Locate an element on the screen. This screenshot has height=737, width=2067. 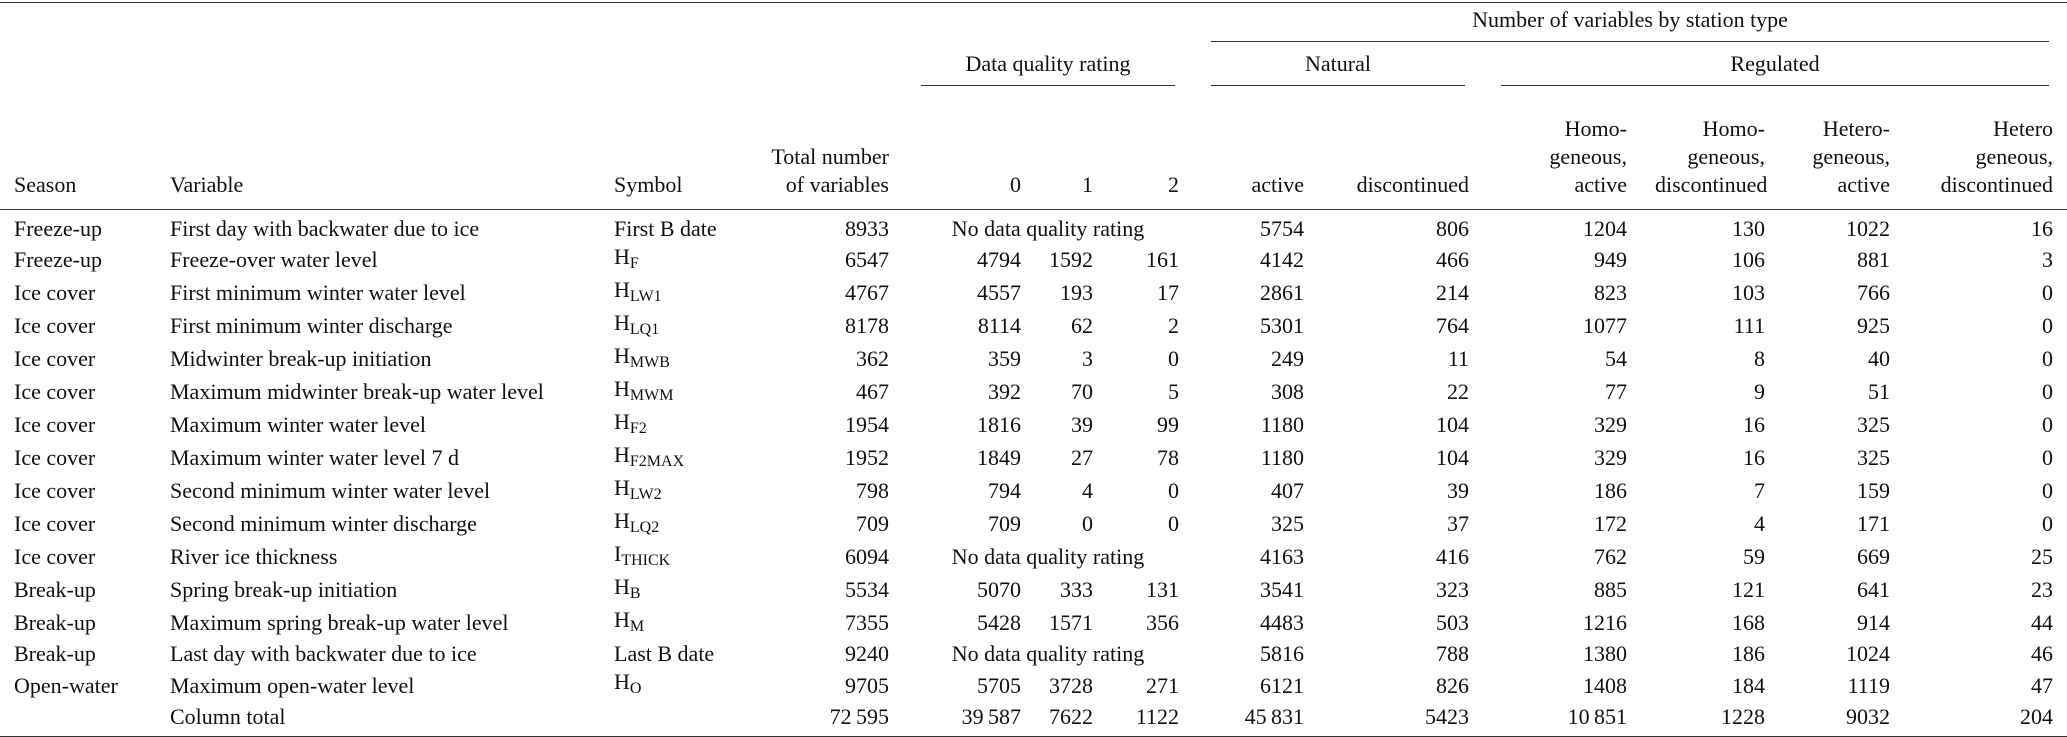
symbol-cell: HLW1 is located at coordinates (669, 293).